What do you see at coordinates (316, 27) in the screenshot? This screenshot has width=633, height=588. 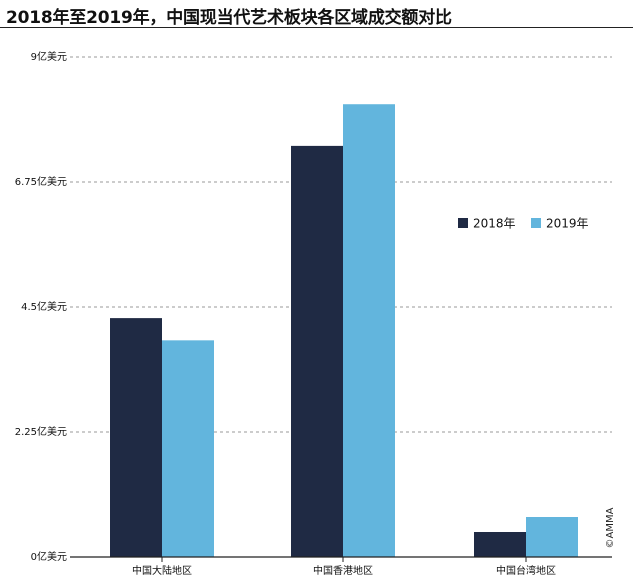 I see `title-rule` at bounding box center [316, 27].